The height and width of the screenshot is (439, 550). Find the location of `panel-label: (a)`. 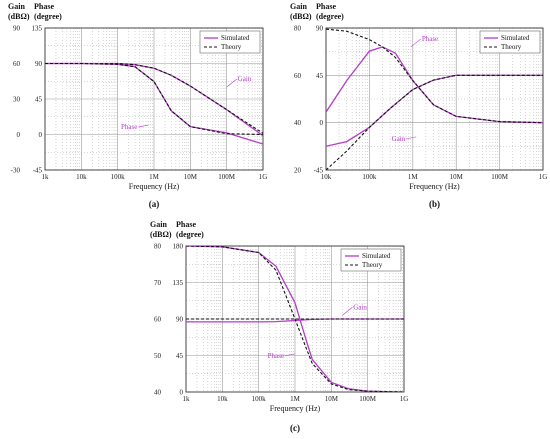

panel-label: (a) is located at coordinates (154, 204).